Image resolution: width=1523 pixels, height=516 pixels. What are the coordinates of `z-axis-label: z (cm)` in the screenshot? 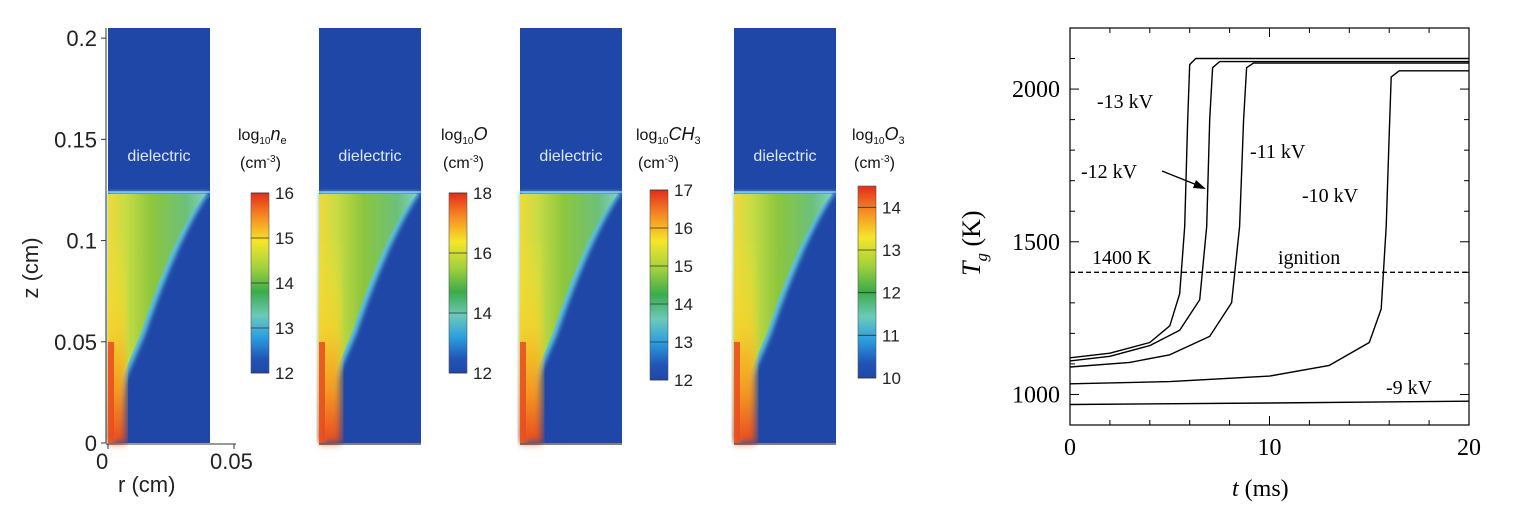 It's located at (30, 267).